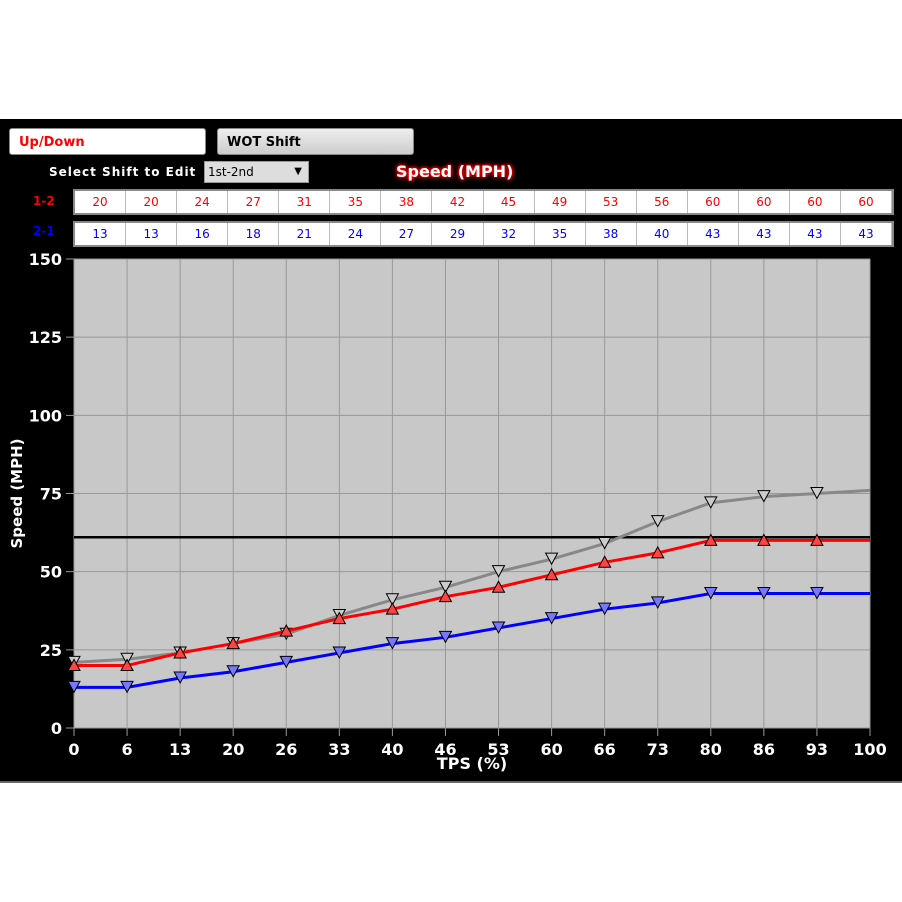 The height and width of the screenshot is (902, 902). I want to click on downshift-row: 13 13 16 18 21 24 27 29 32 35 38 40 43 43 43 43, so click(483, 234).